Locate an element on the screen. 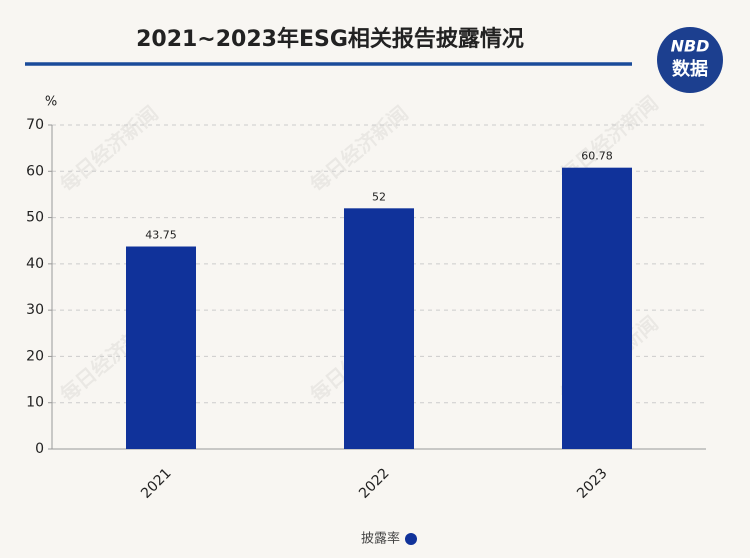  logo is located at coordinates (690, 60).